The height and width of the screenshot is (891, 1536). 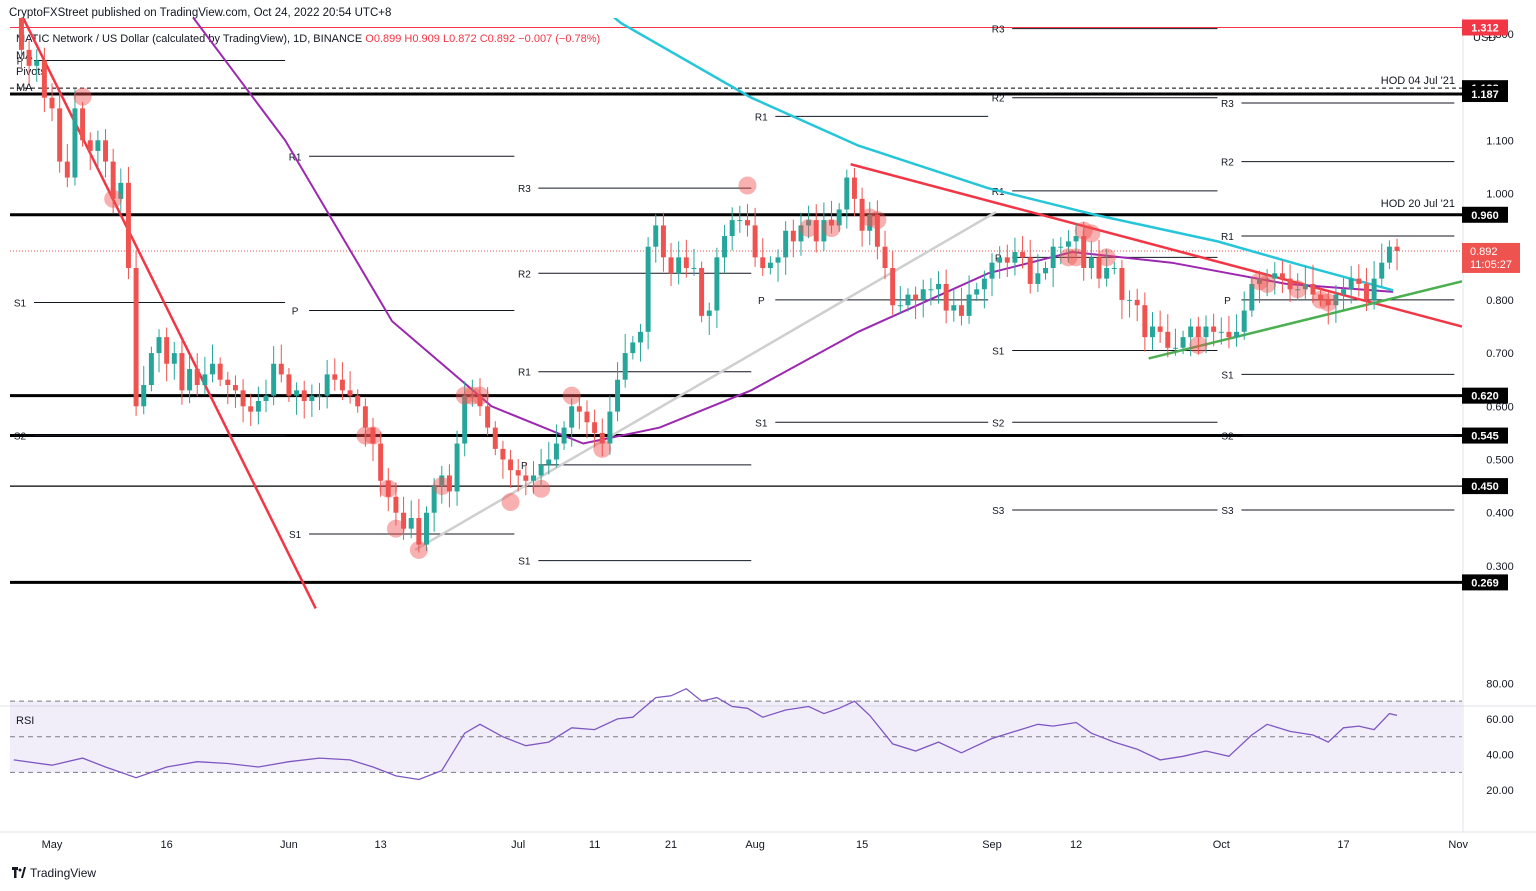 I want to click on level-badge-label: 0.269, so click(x=1485, y=583).